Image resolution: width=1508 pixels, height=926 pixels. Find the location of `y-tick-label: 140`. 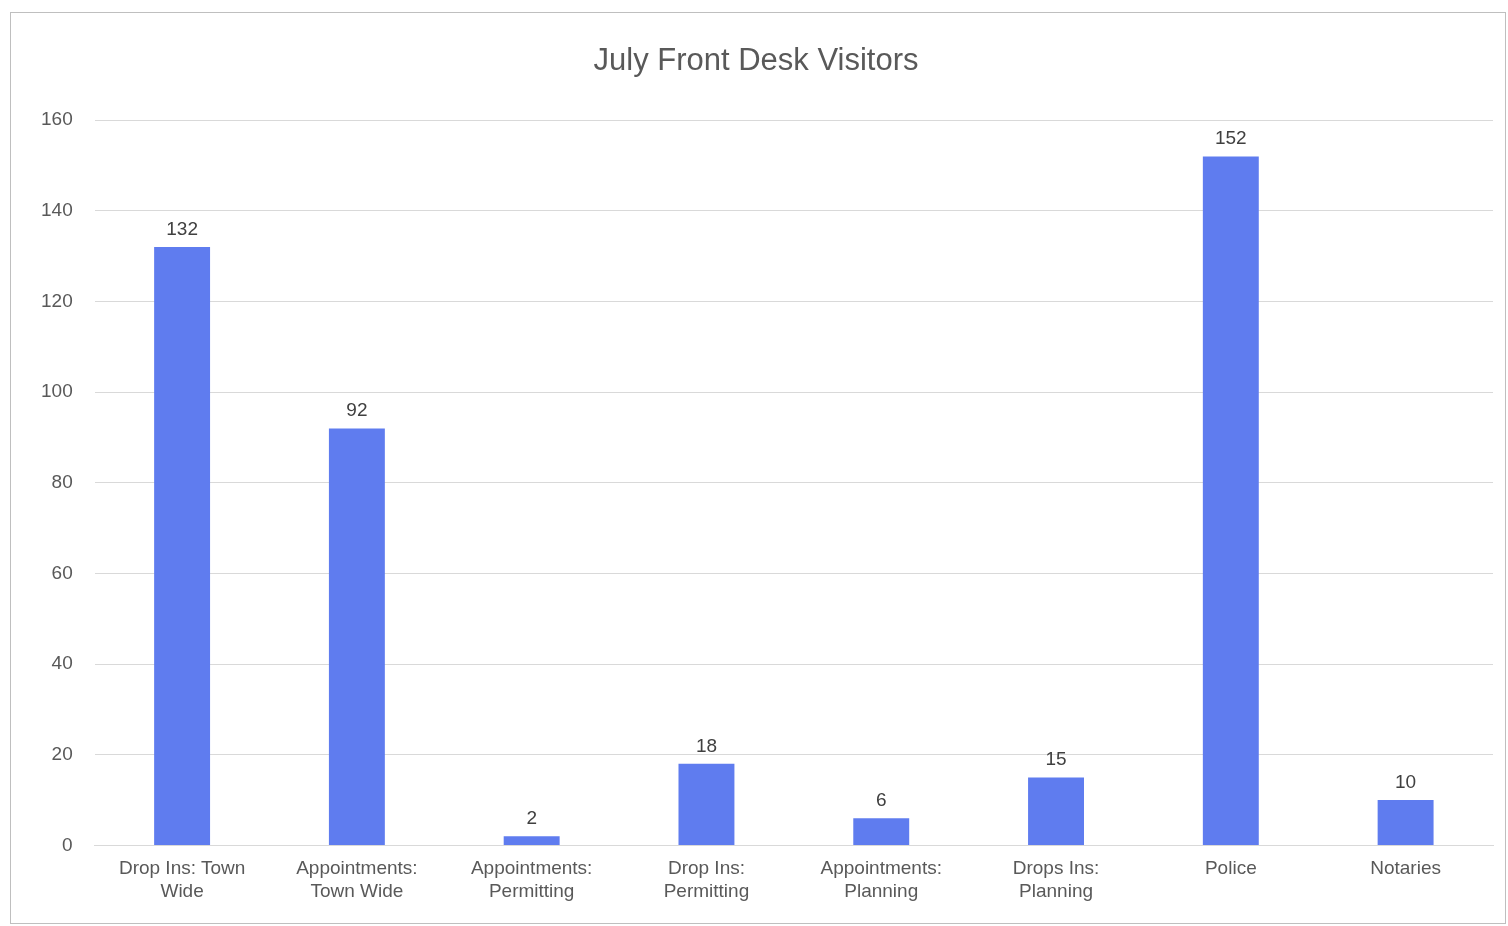

y-tick-label: 140 is located at coordinates (57, 210).